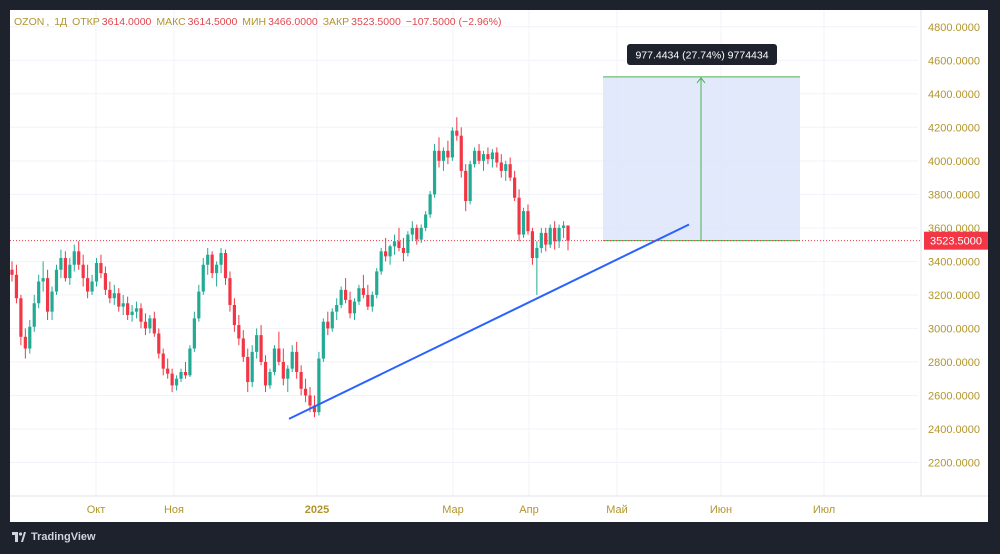 This screenshot has height=554, width=1000. I want to click on timeframe: 1Д, so click(61, 22).